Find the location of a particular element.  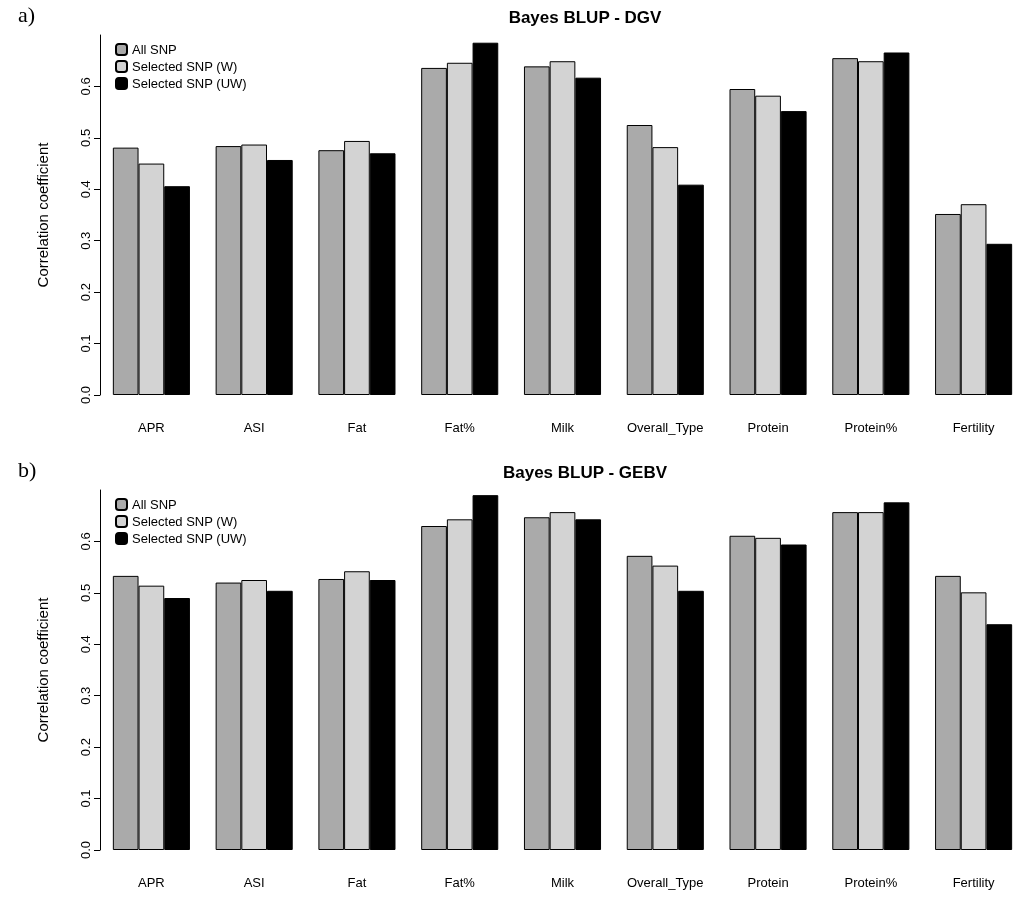

chart-title: Bayes BLUP - GEBV is located at coordinates (585, 472).